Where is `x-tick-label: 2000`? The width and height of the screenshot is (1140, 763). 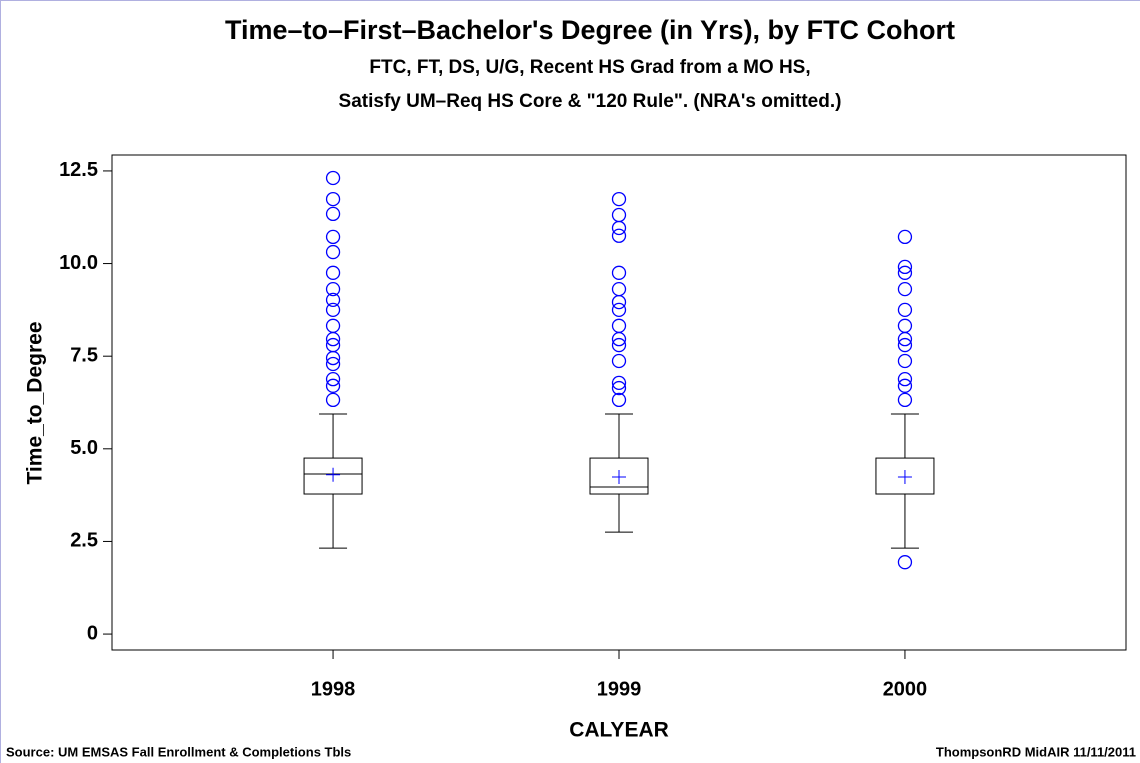
x-tick-label: 2000 is located at coordinates (905, 689).